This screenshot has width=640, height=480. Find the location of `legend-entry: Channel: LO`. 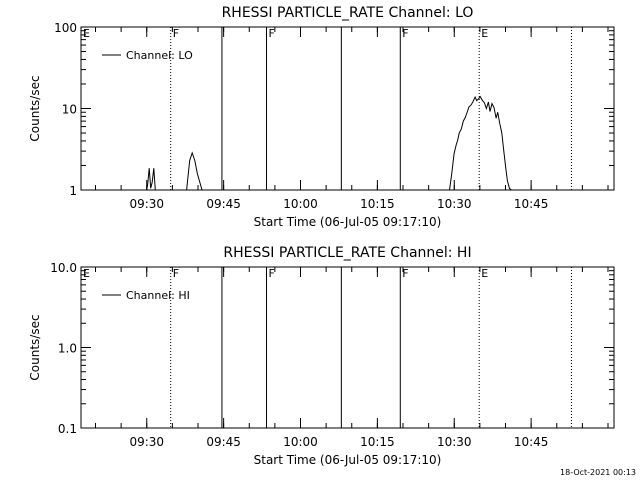

legend-entry: Channel: LO is located at coordinates (159, 55).